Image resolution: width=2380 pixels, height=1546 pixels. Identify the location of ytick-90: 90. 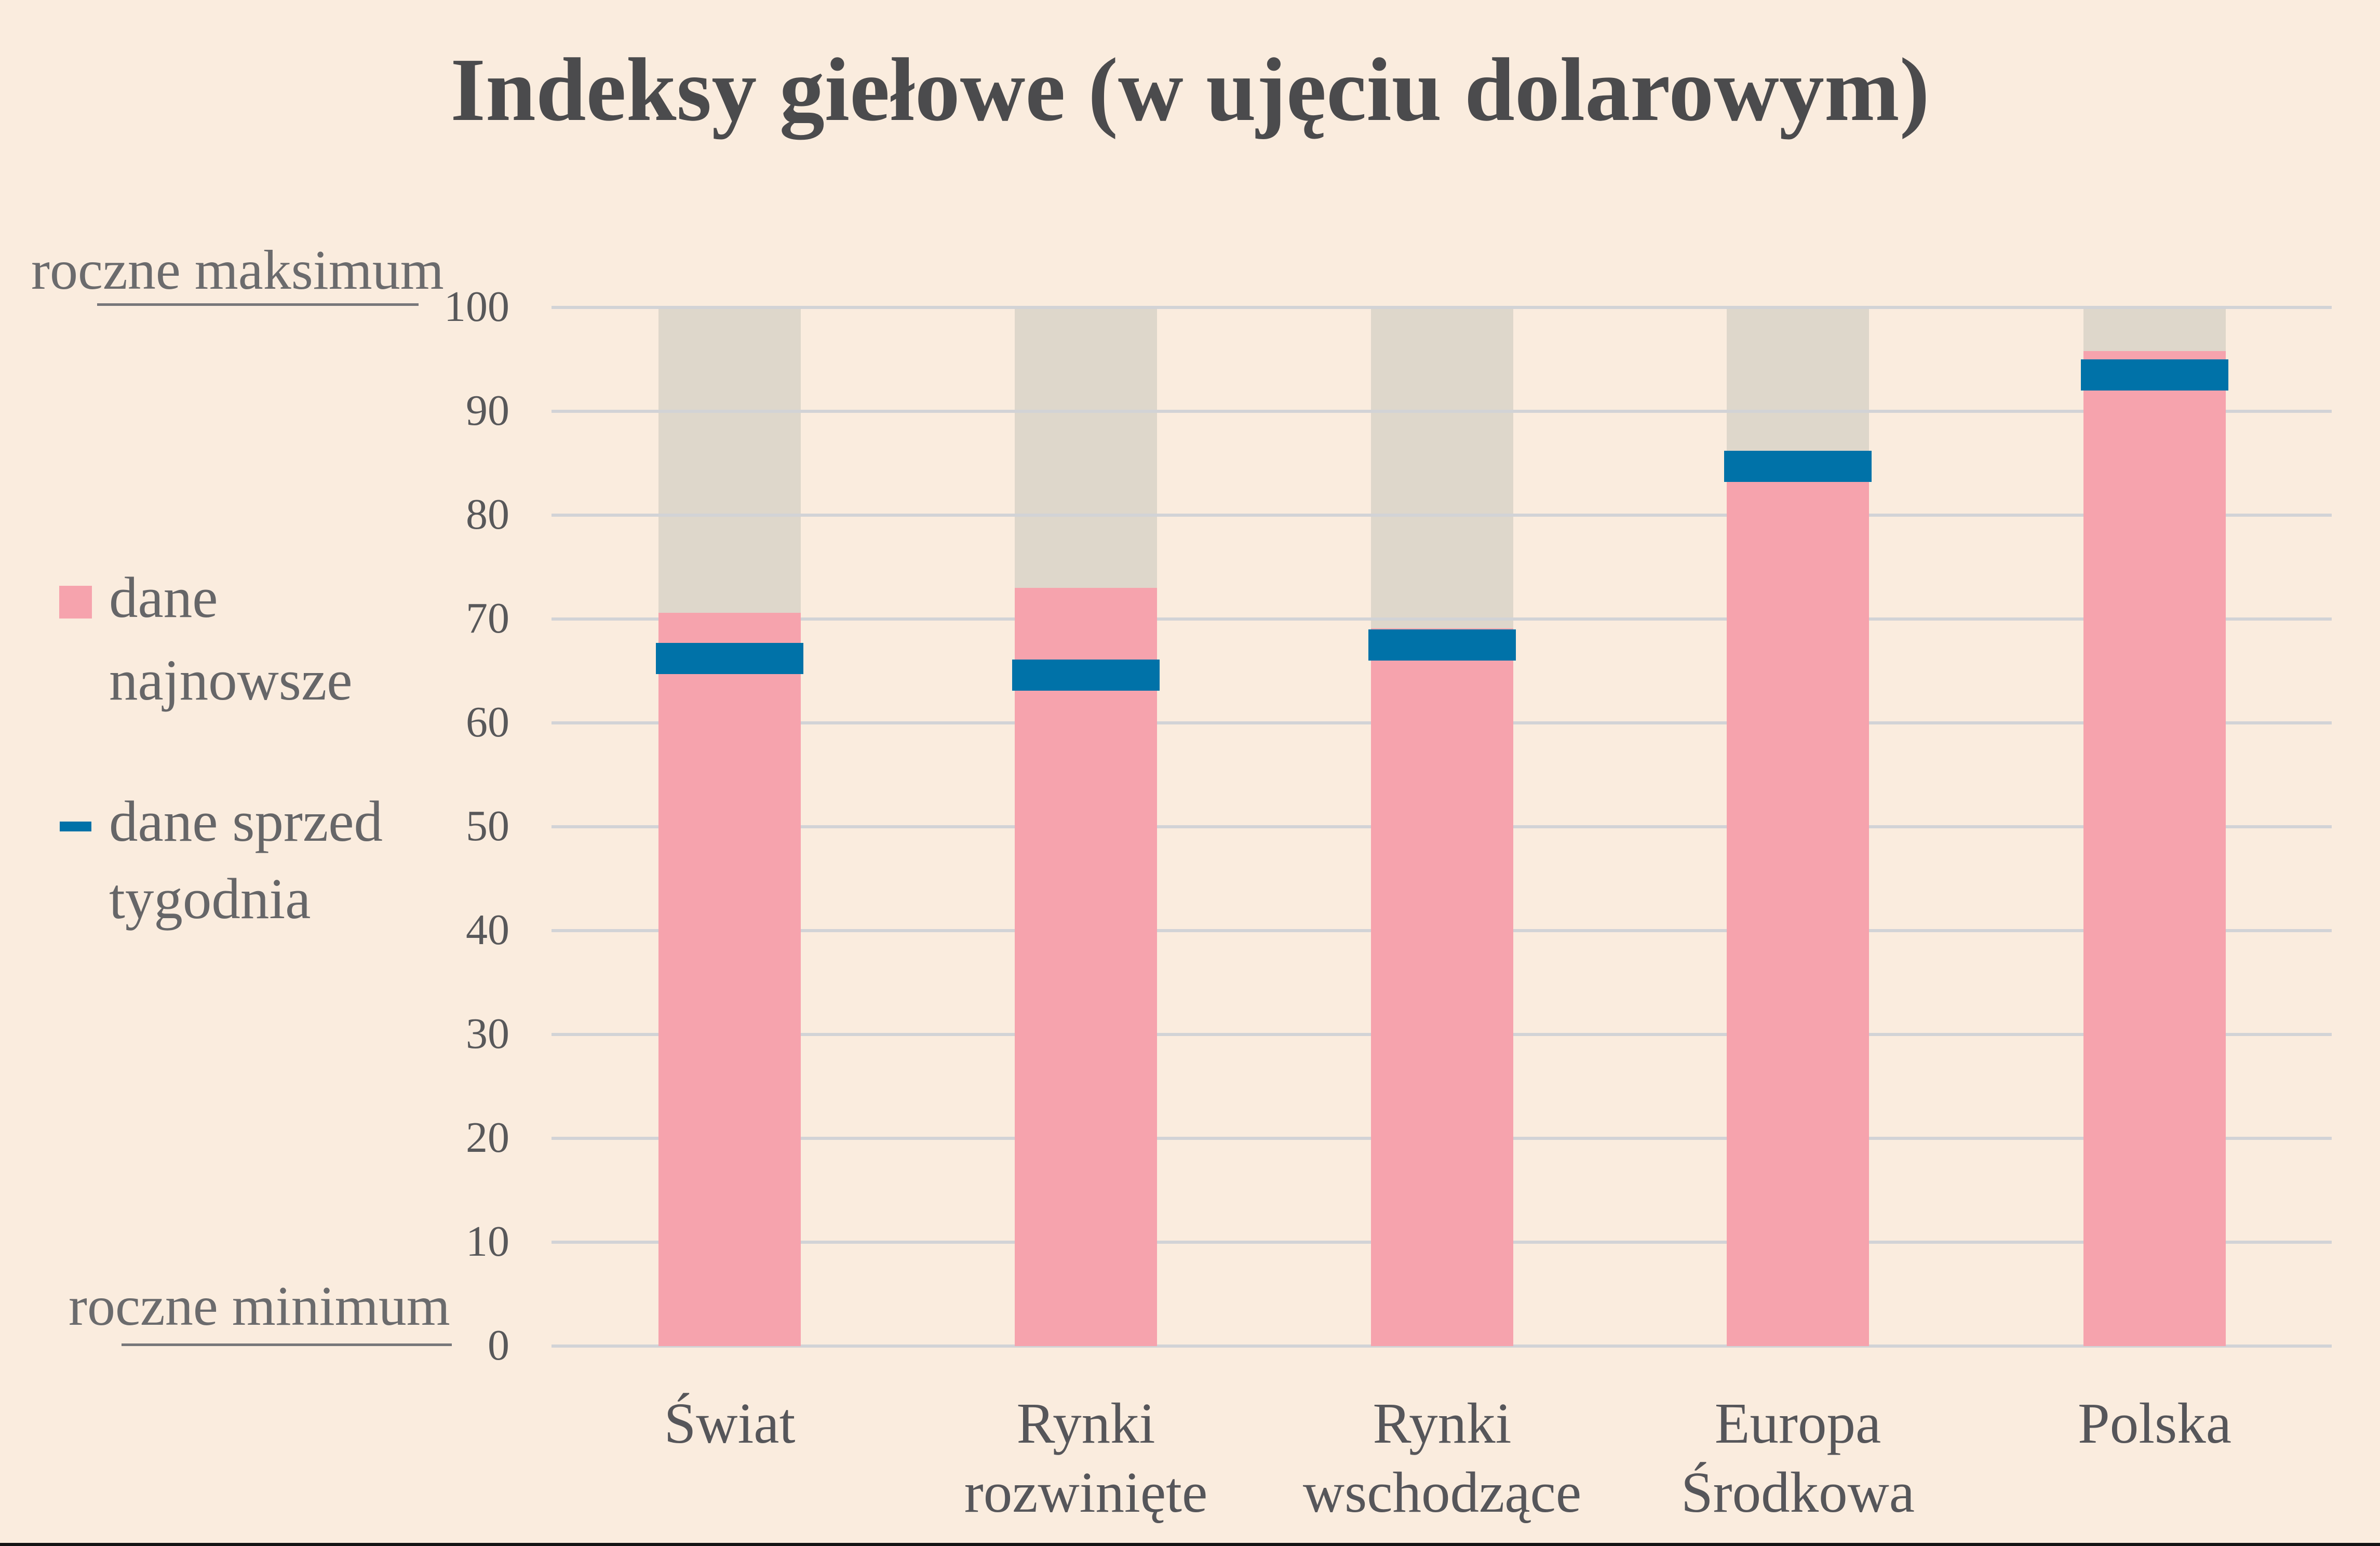
(488, 410).